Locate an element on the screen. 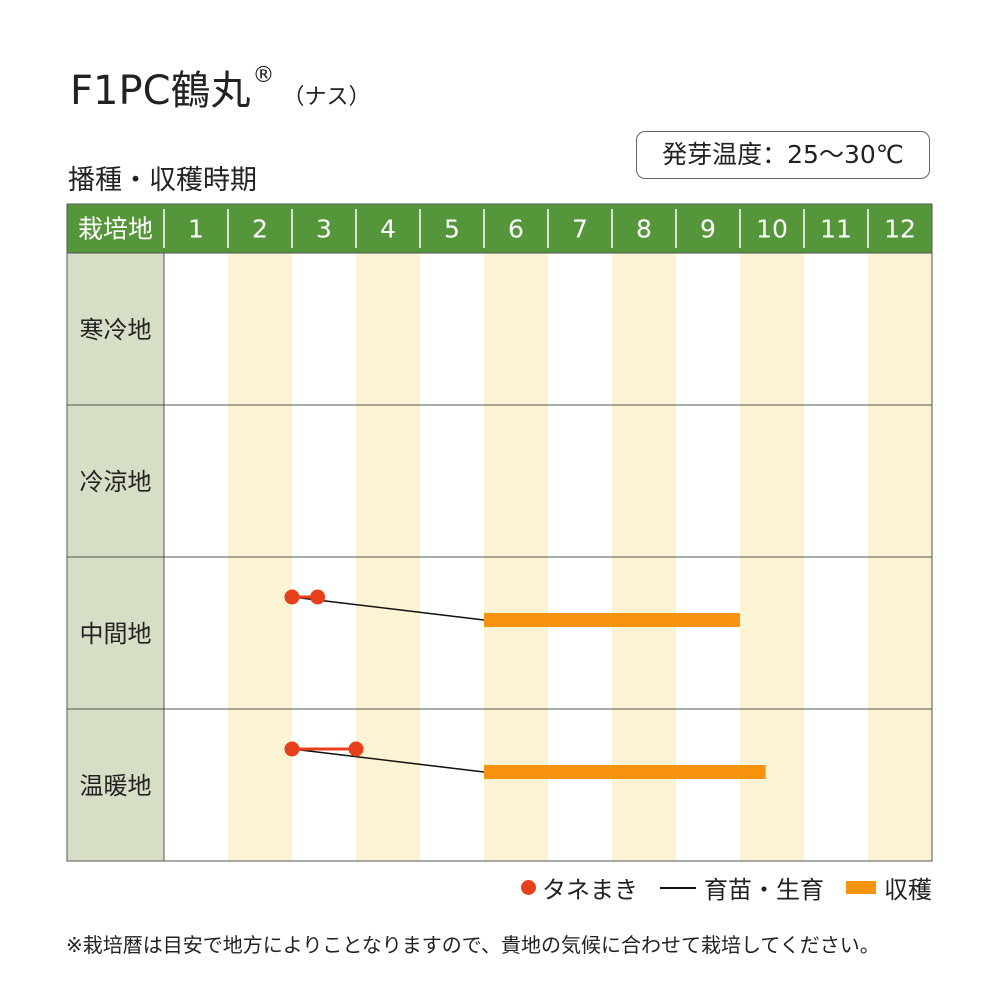  legend: タネまき 育苗・生育 収穫 is located at coordinates (715, 887).